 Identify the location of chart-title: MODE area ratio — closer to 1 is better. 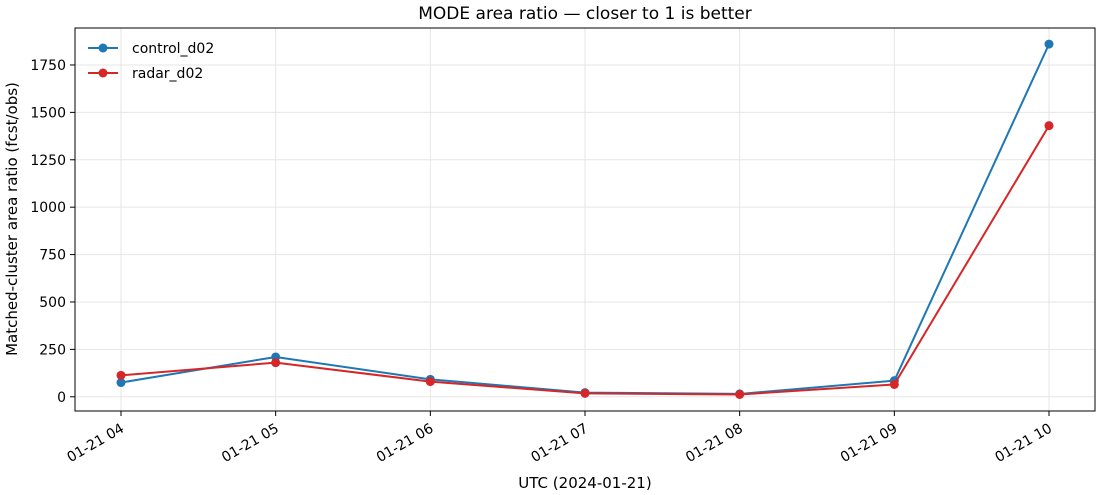
(584, 14).